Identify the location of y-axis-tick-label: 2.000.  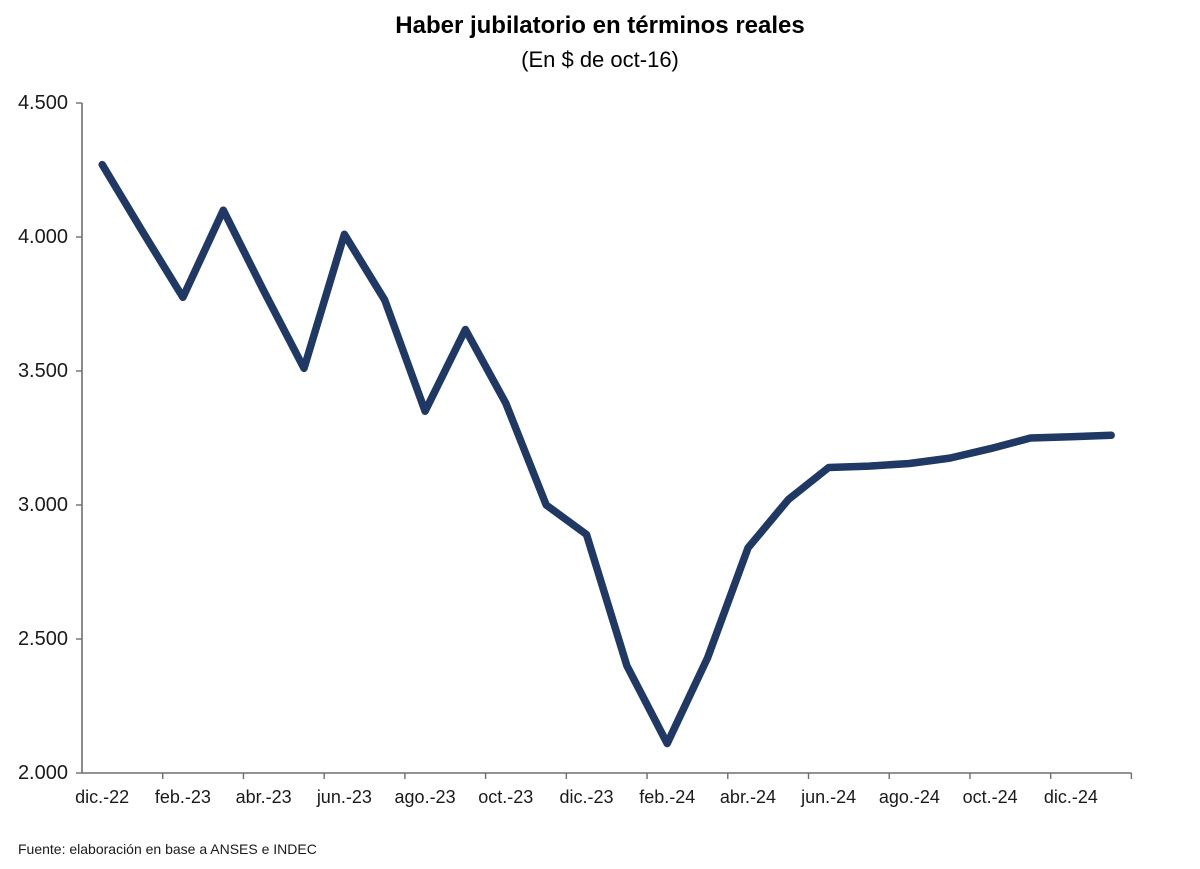
(42, 773).